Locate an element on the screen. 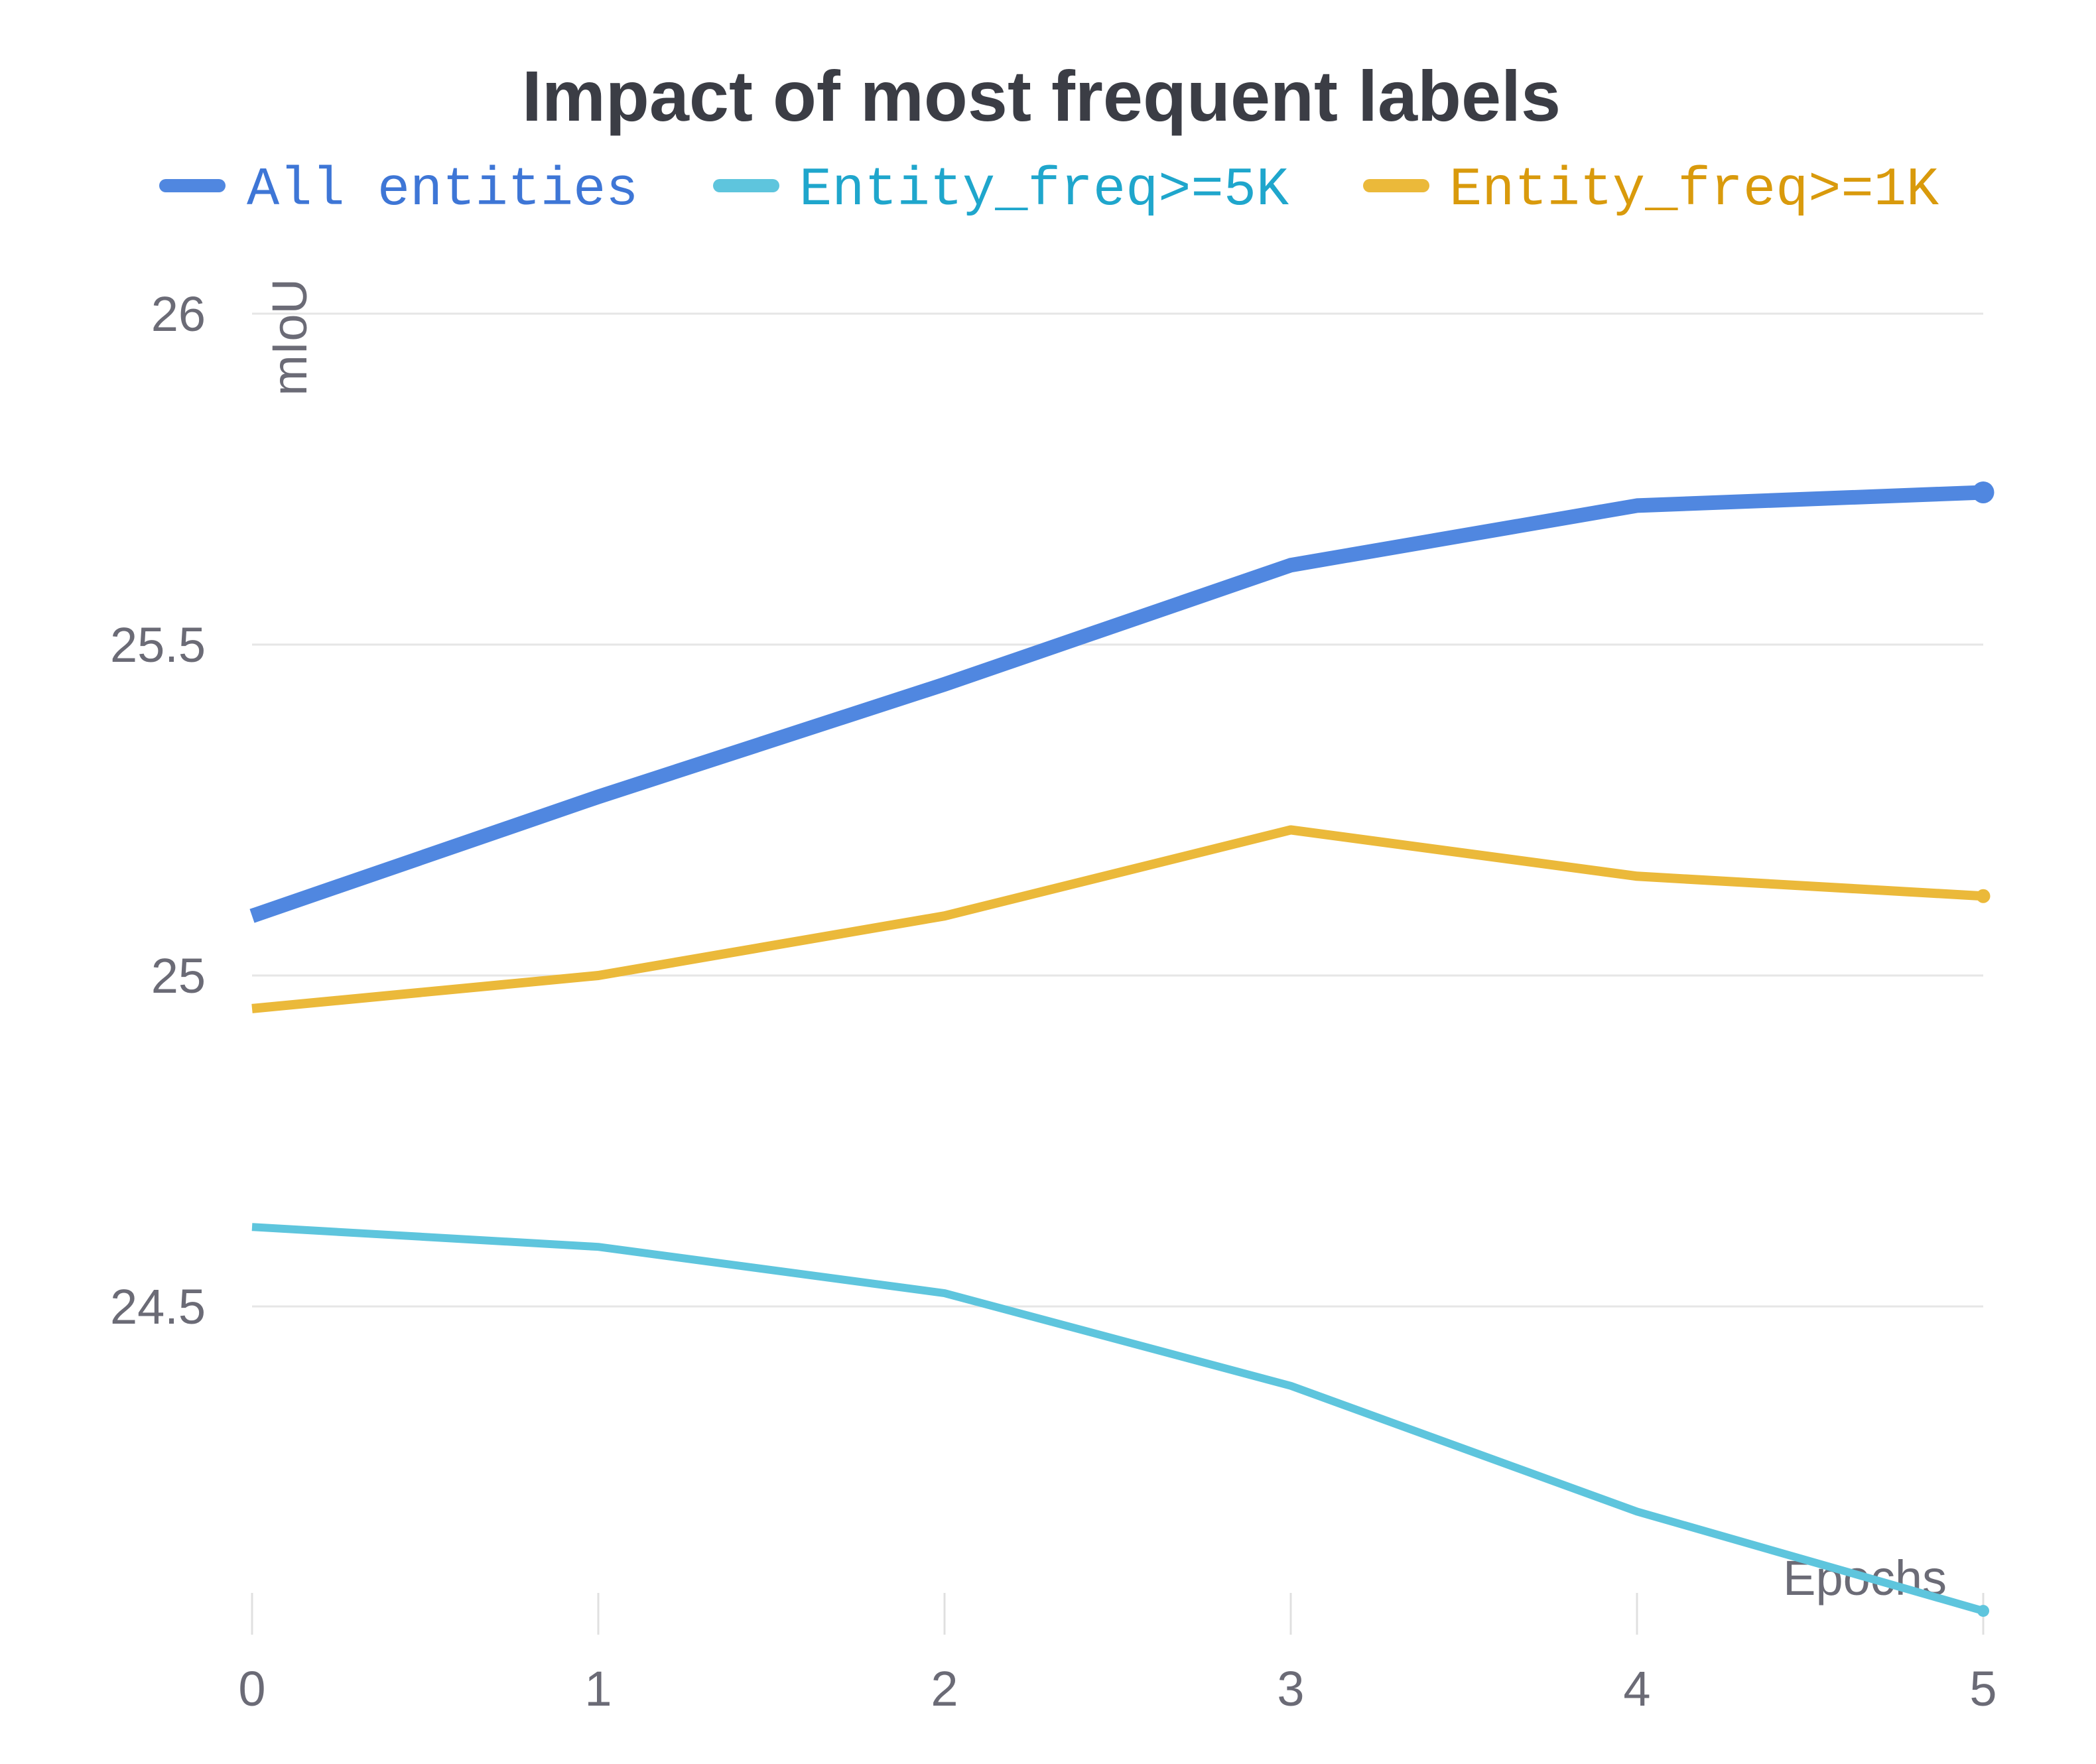  x-tick-label: 1 is located at coordinates (598, 1688).